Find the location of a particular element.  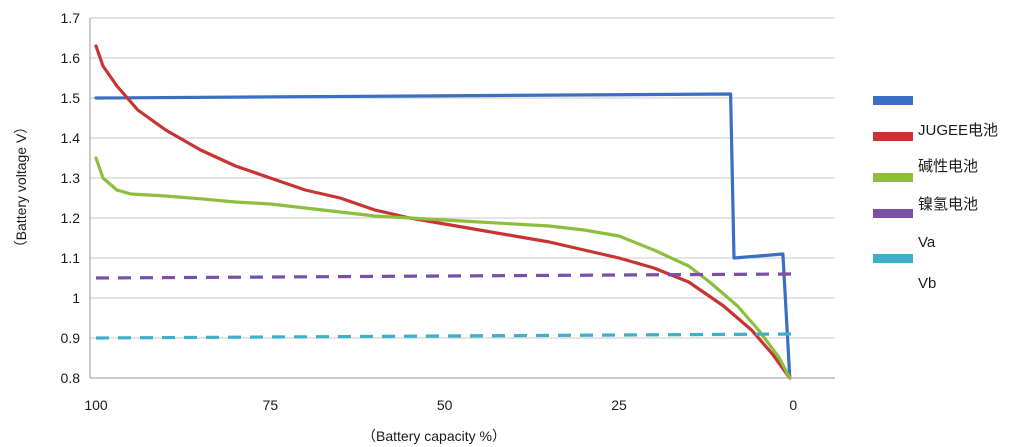

legend-label-3: 碱性电池 is located at coordinates (948, 166).